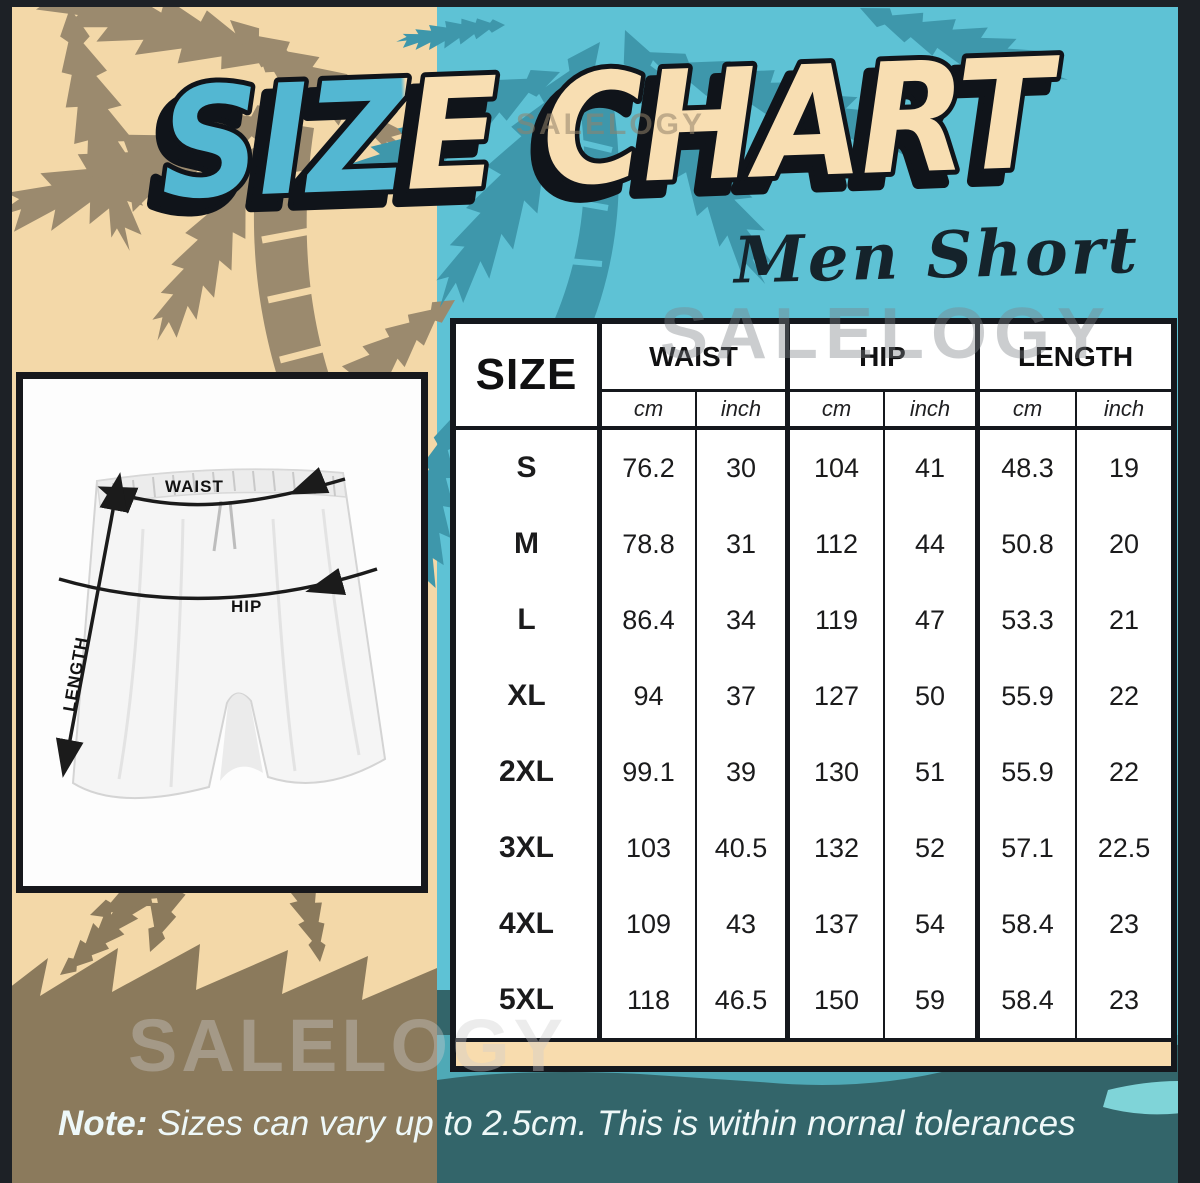 The height and width of the screenshot is (1183, 1200). What do you see at coordinates (218, 584) in the screenshot?
I see `hip-arrow` at bounding box center [218, 584].